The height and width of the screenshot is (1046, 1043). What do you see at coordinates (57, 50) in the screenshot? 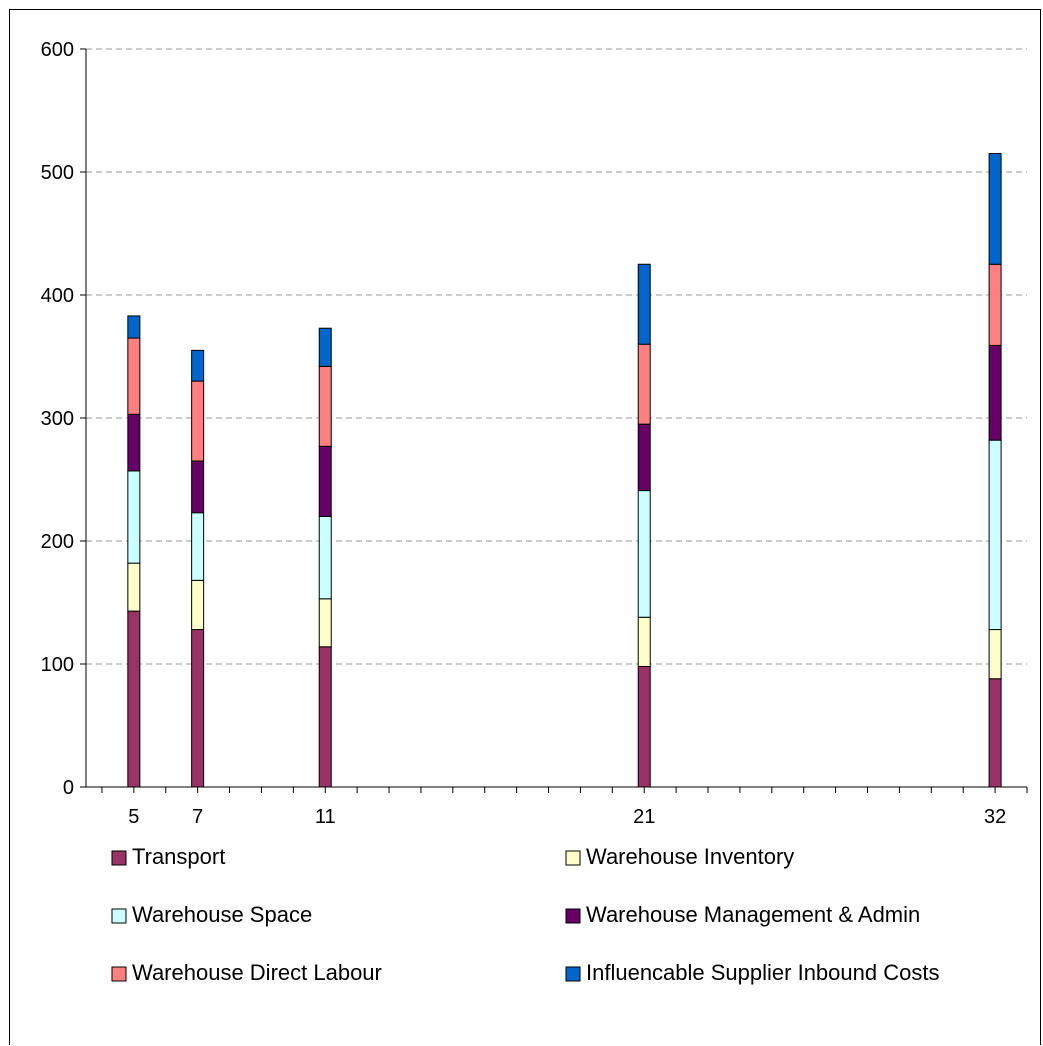
I see `y-tick-label: 600` at bounding box center [57, 50].